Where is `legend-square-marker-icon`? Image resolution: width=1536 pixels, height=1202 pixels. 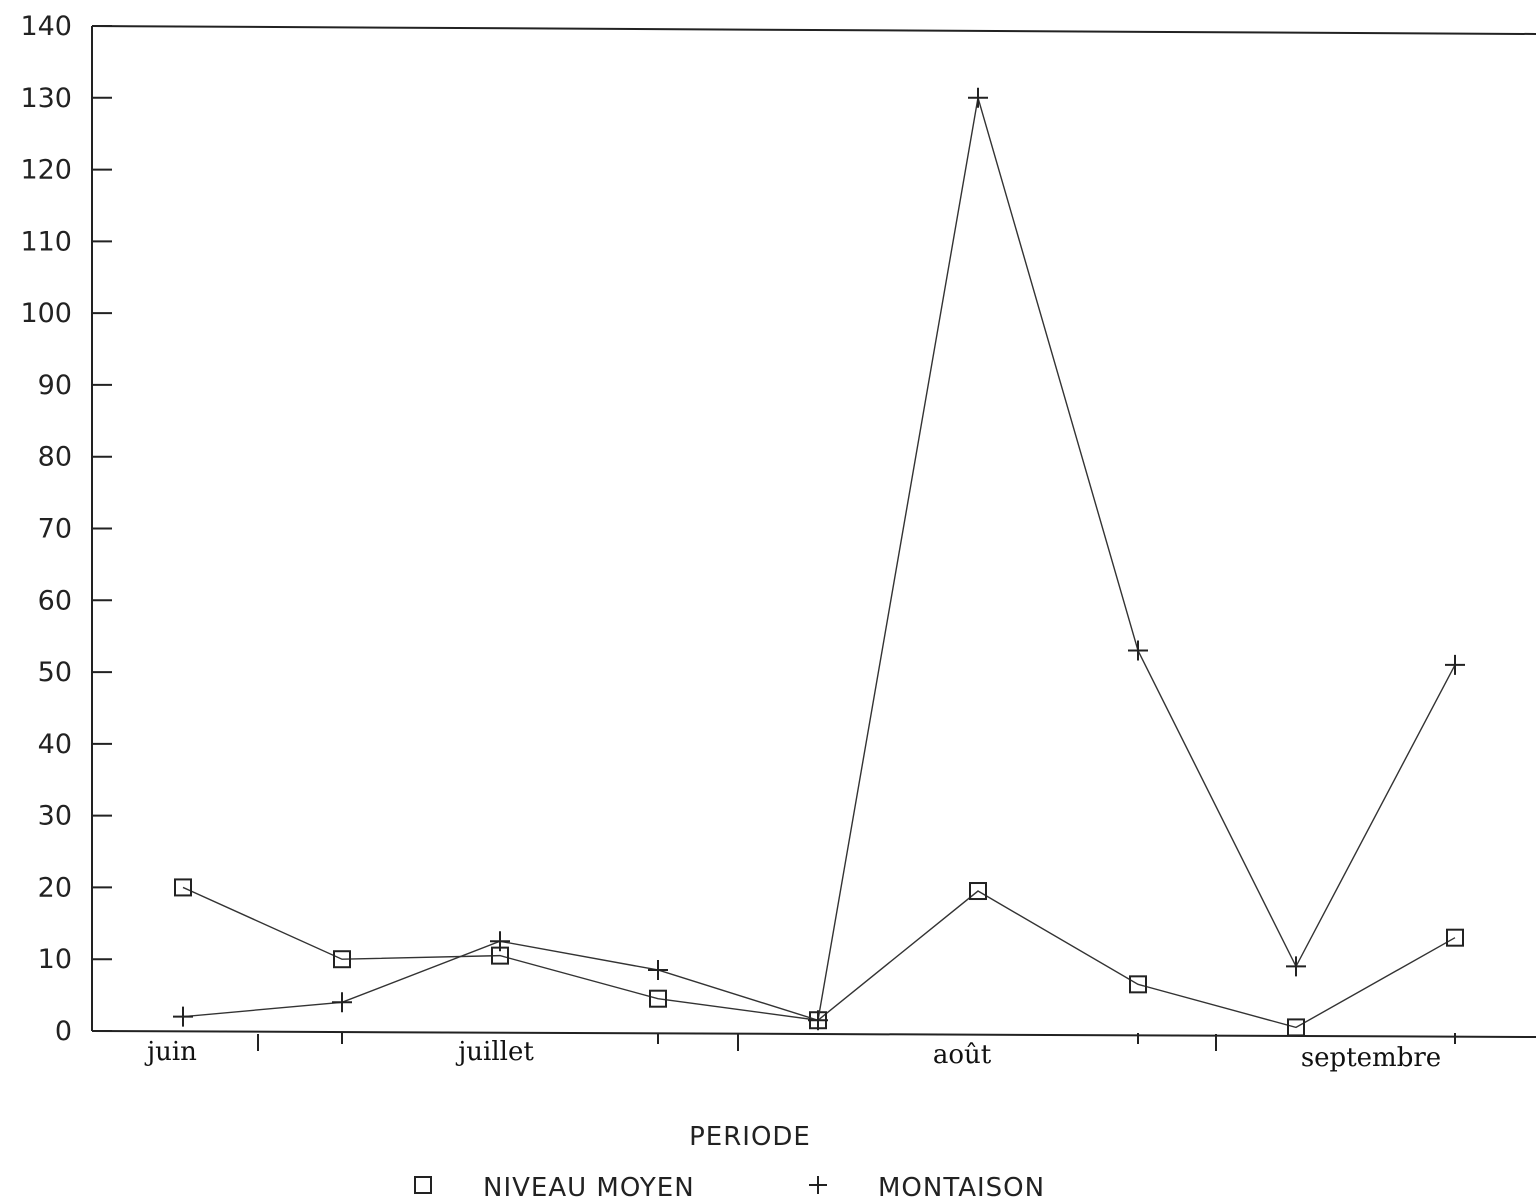
legend-square-marker-icon is located at coordinates (423, 1185).